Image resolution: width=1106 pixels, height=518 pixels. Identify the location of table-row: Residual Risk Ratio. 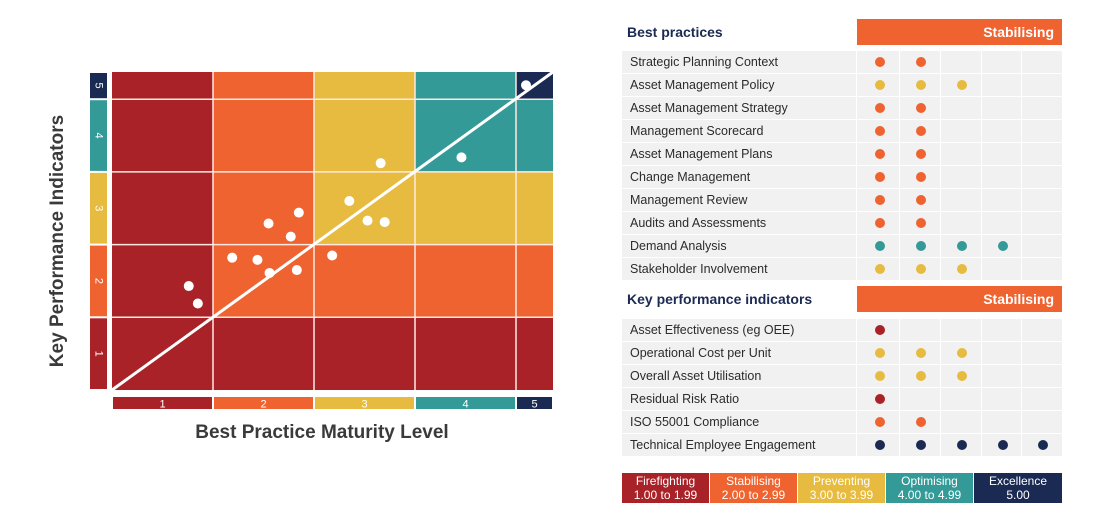
(842, 399).